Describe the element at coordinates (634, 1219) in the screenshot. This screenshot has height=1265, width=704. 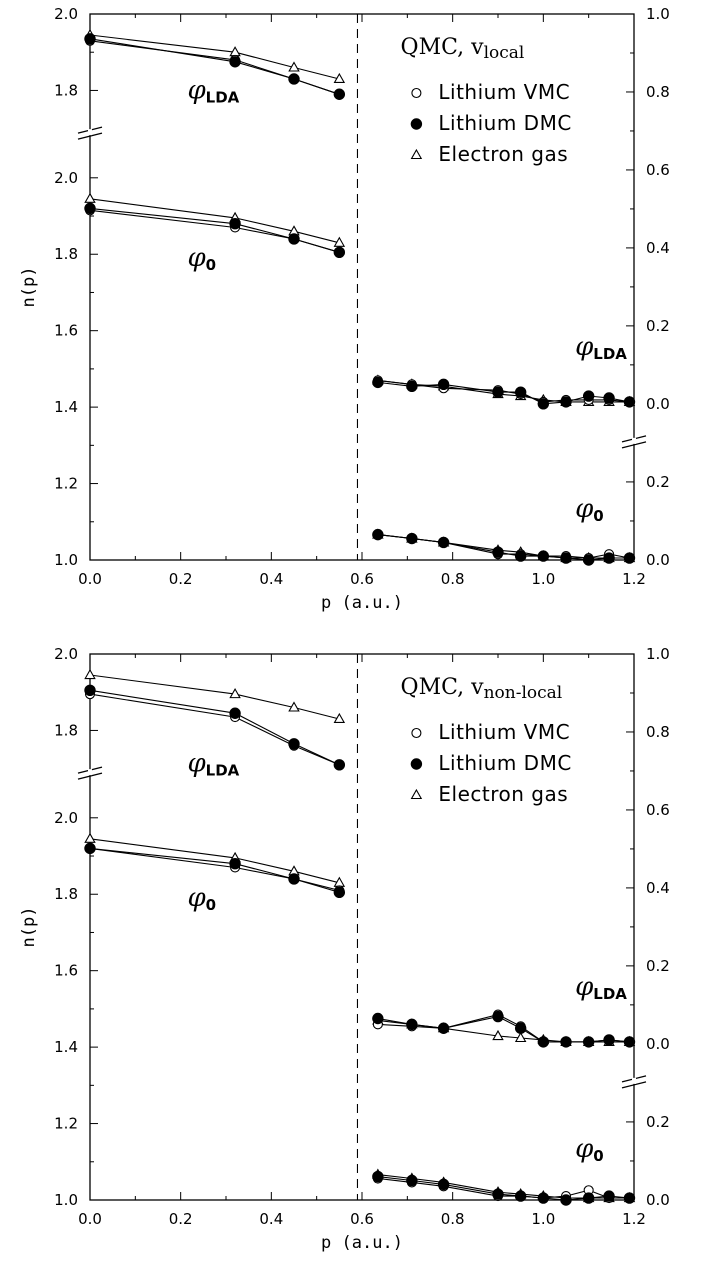
I see `x-tick-label: 1.2` at that location.